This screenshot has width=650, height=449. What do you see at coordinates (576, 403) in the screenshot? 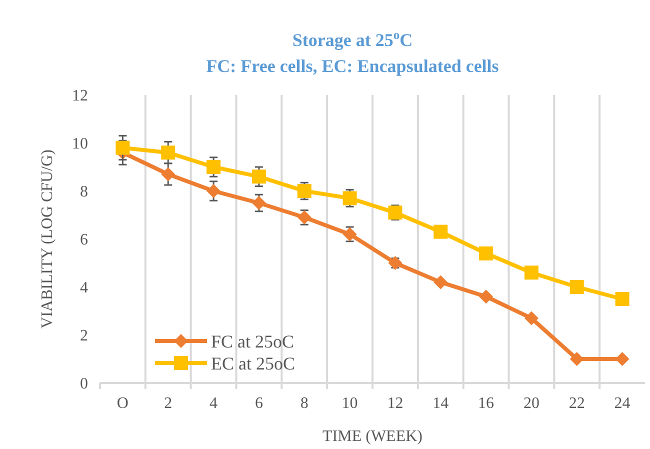
I see `x-tick-label: 22` at bounding box center [576, 403].